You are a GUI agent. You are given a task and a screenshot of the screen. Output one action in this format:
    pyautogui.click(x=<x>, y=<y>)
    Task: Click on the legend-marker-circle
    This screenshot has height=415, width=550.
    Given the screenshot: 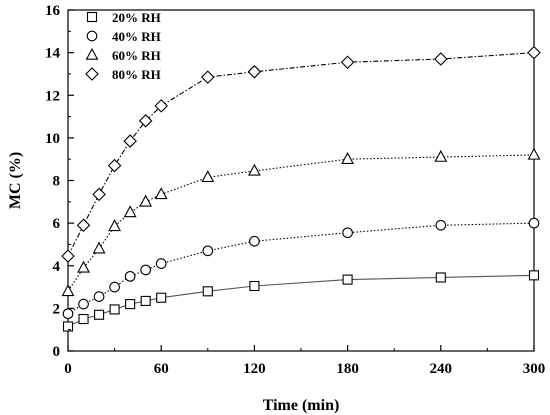 What is the action you would take?
    pyautogui.click(x=92, y=36)
    